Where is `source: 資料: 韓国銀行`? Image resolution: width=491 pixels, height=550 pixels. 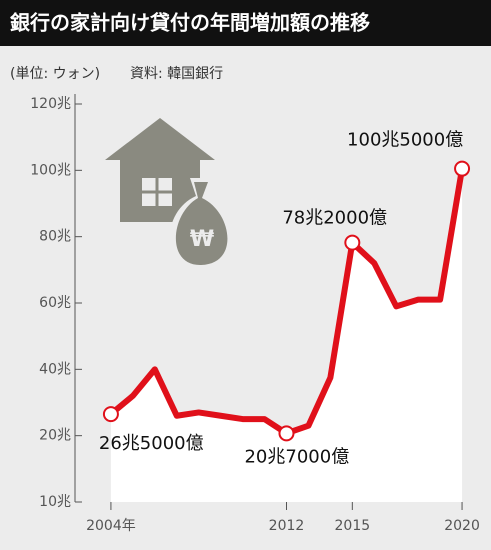 source: 資料: 韓国銀行 is located at coordinates (176, 74).